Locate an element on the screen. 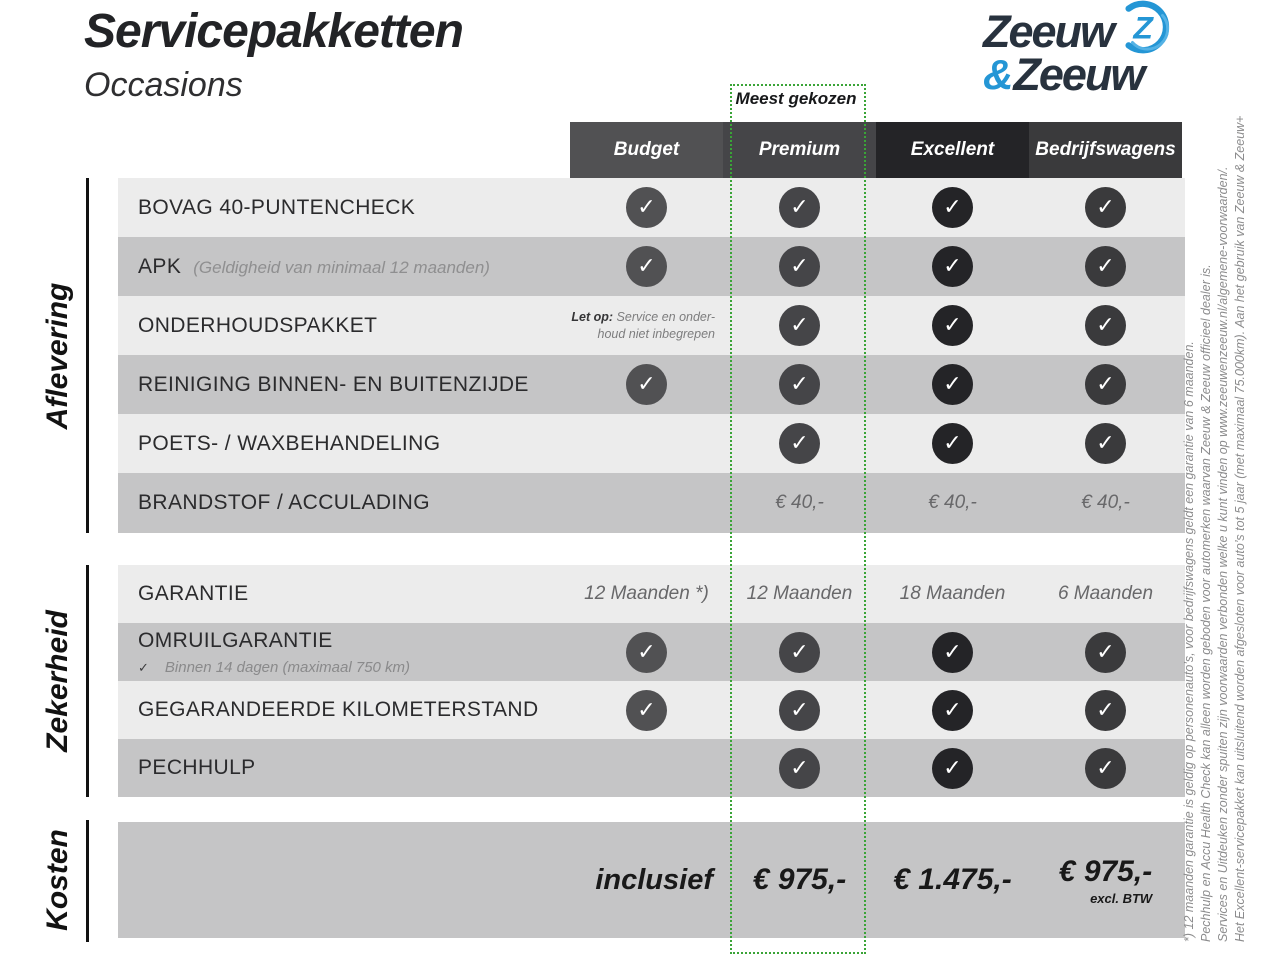 This screenshot has width=1280, height=960. cell-value: 18 Maanden is located at coordinates (952, 593).